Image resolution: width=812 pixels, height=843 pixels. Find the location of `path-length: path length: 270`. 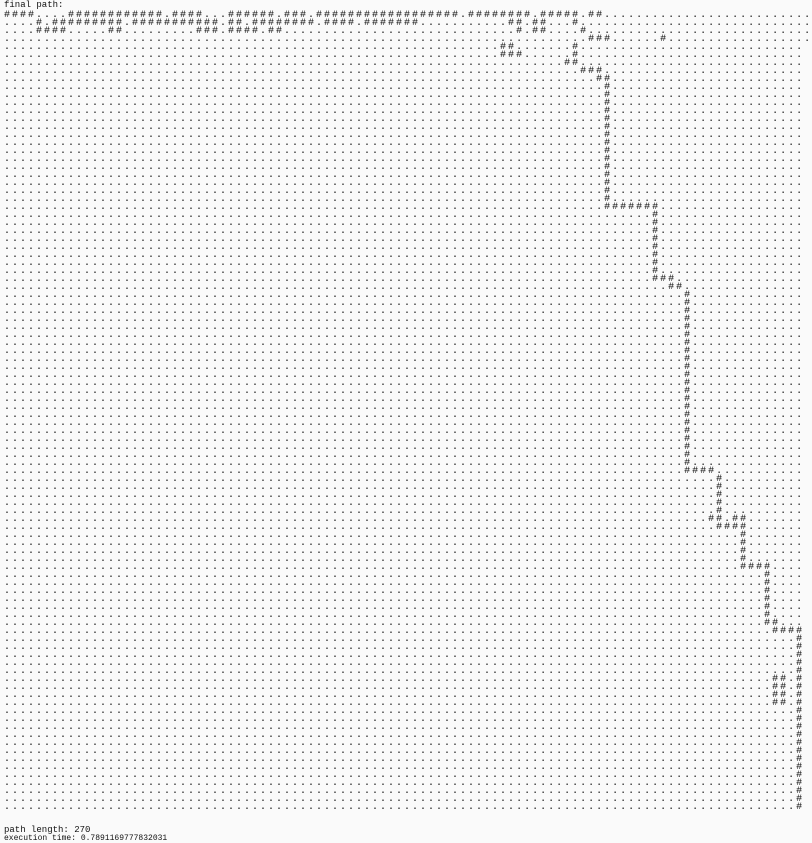

path-length: path length: 270 is located at coordinates (47, 830).